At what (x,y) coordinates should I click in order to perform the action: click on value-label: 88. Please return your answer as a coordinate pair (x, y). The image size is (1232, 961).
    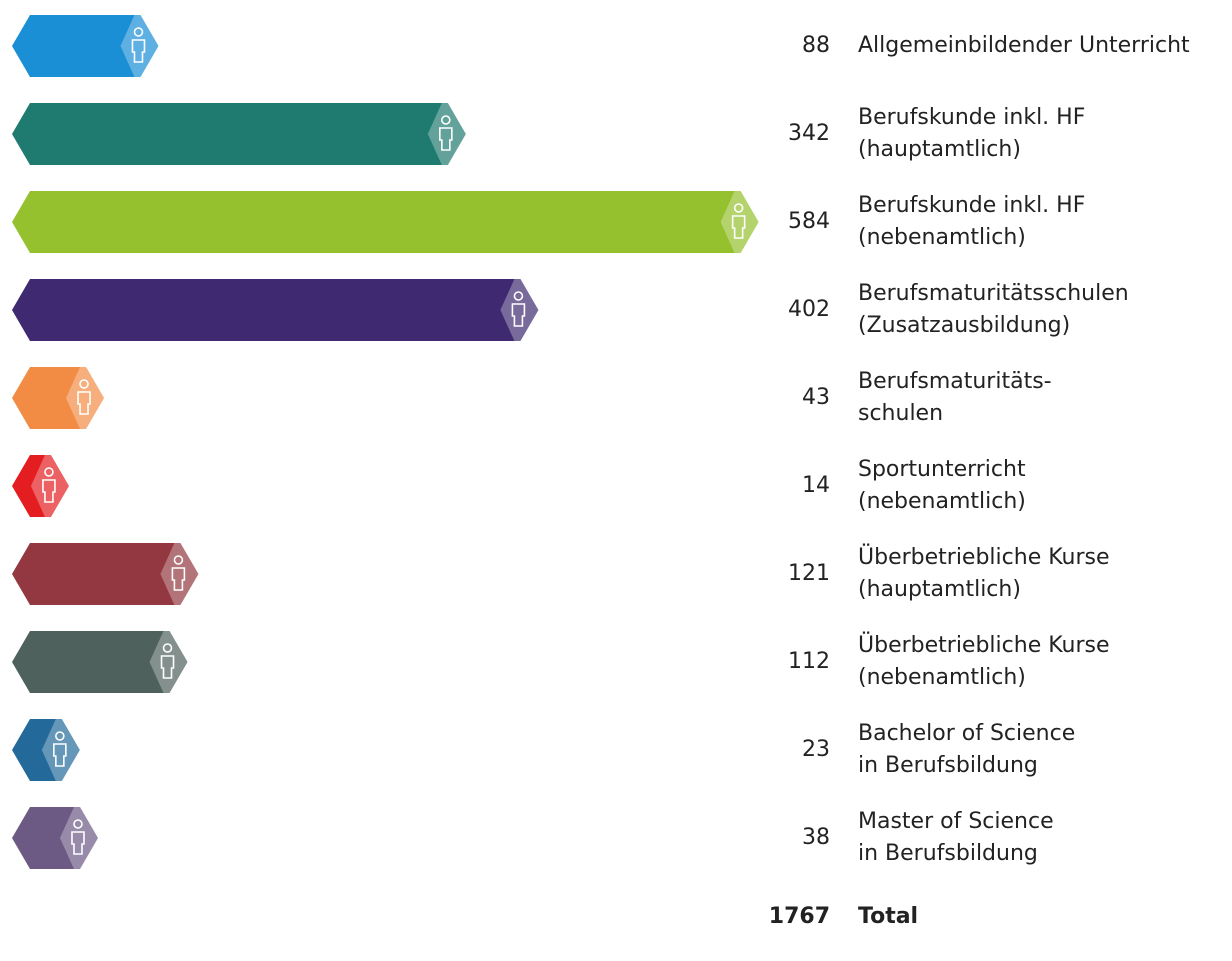
    Looking at the image, I should click on (816, 45).